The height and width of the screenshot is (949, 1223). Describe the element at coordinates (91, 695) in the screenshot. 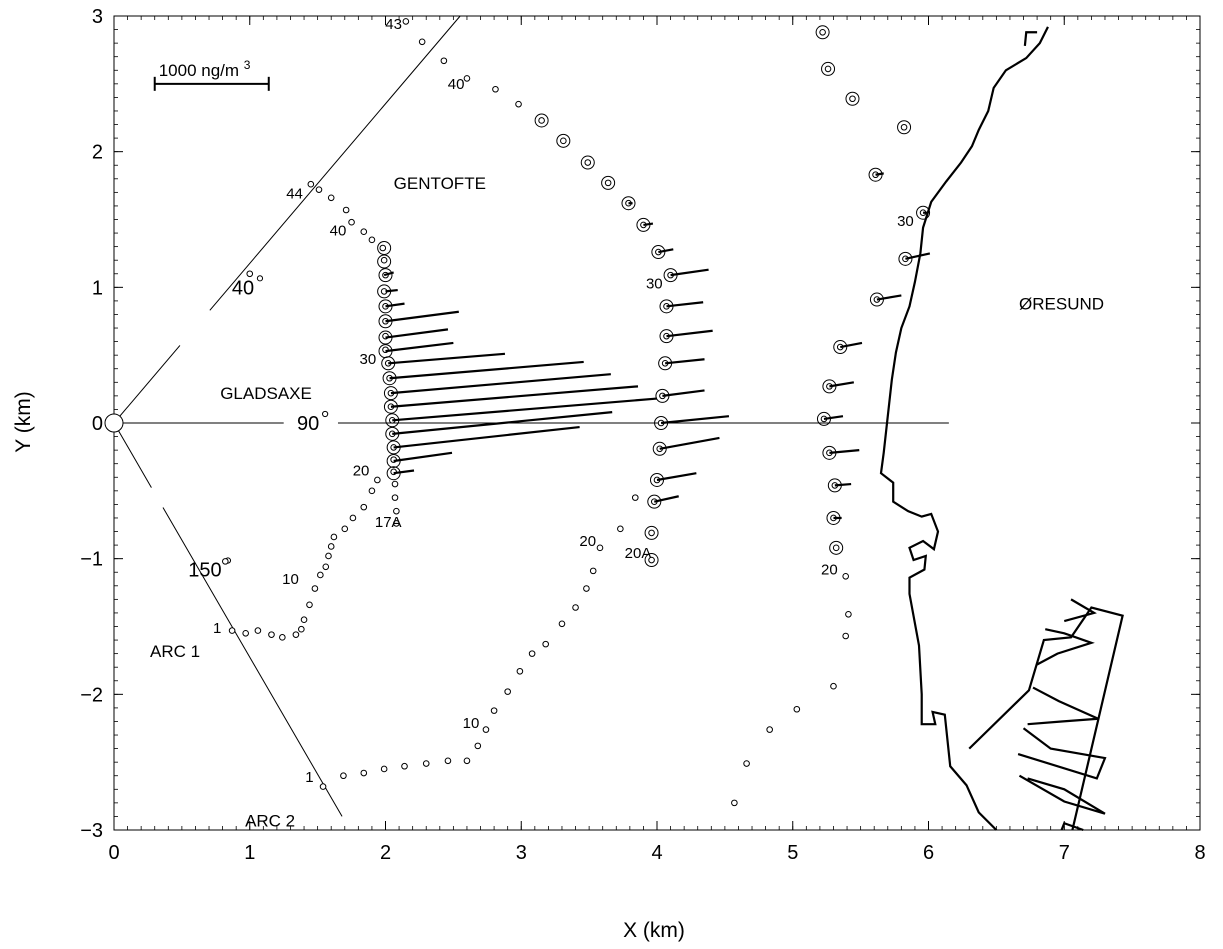

I see `y-tick-label: −2` at that location.